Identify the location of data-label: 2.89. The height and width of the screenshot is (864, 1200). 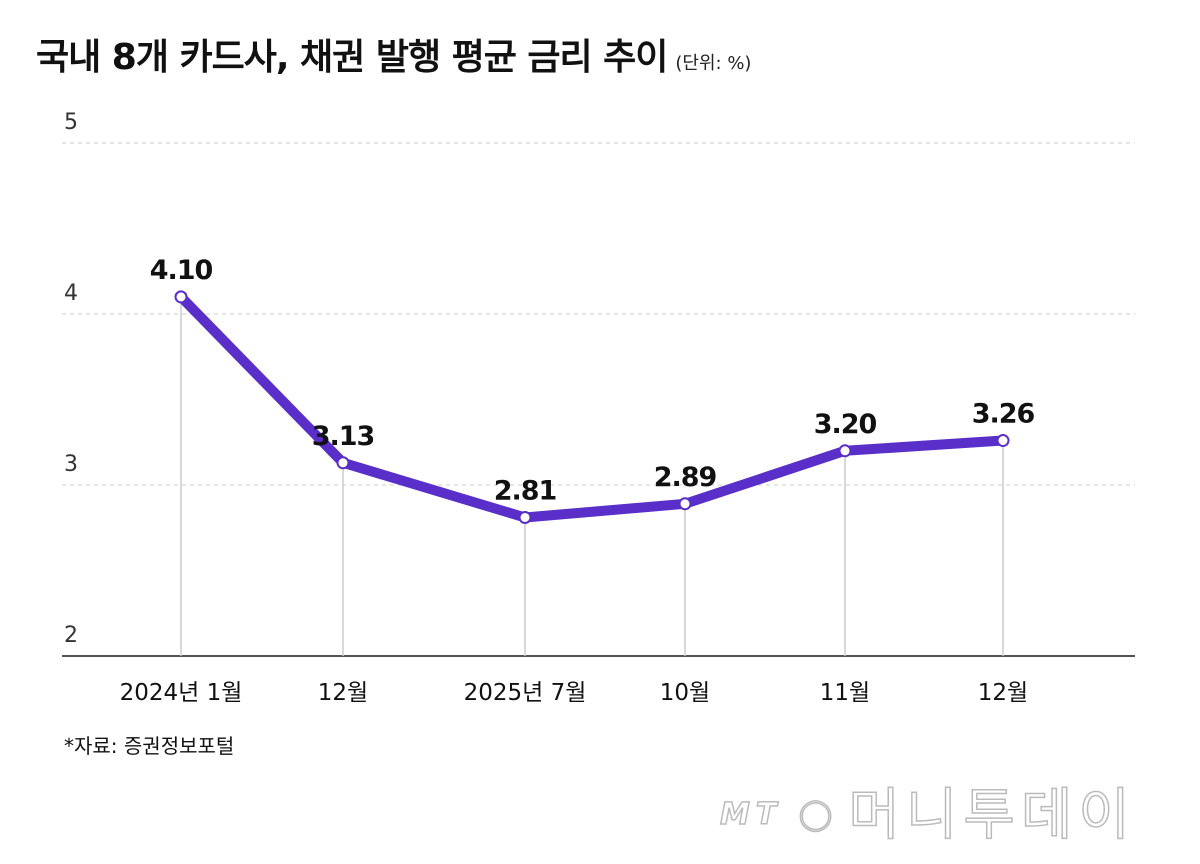
(685, 477).